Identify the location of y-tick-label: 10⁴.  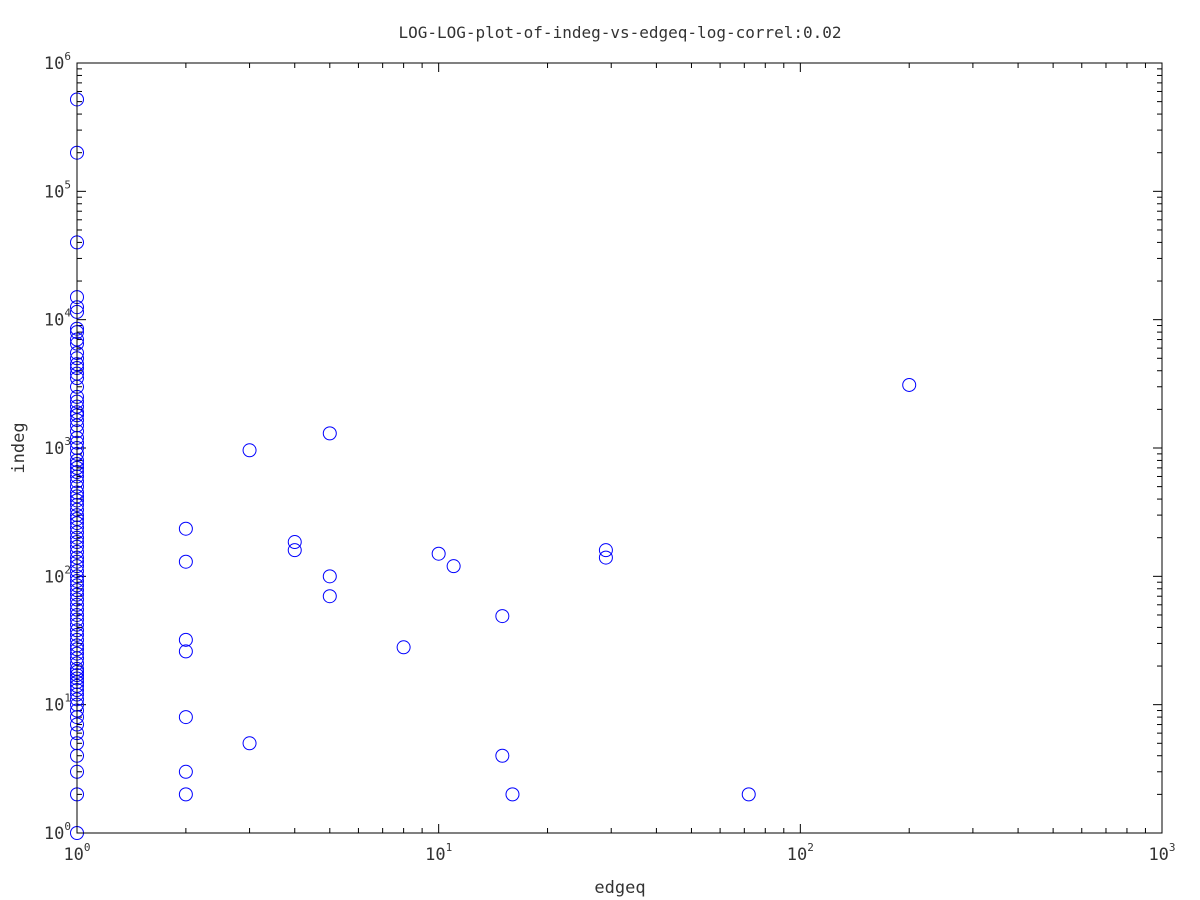
(57, 319).